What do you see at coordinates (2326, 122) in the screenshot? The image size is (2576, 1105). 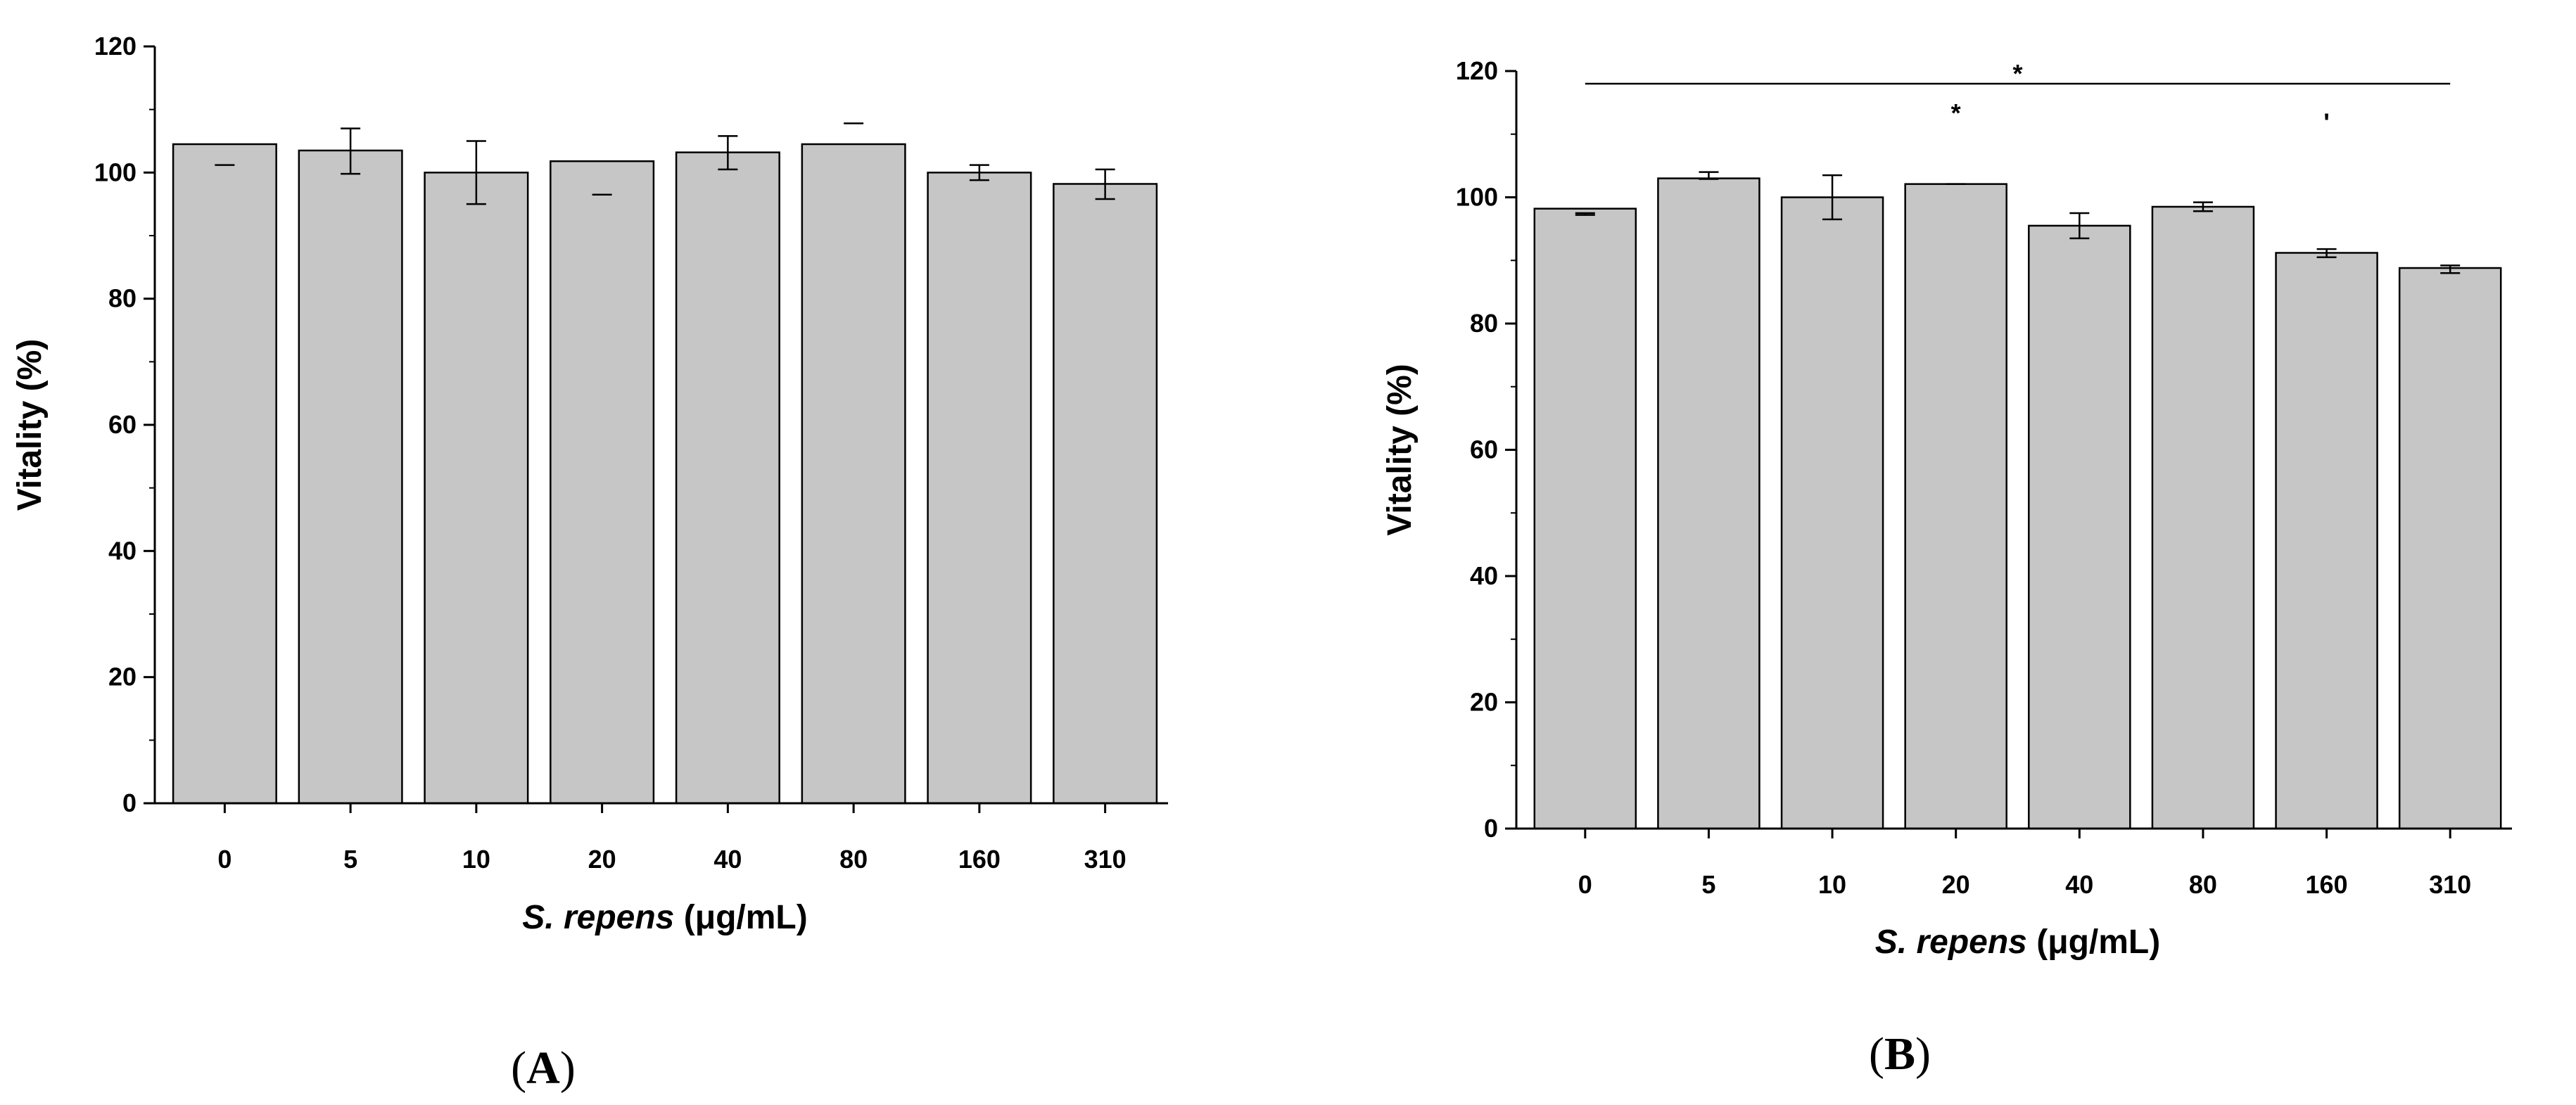 I see `significance-star: '` at bounding box center [2326, 122].